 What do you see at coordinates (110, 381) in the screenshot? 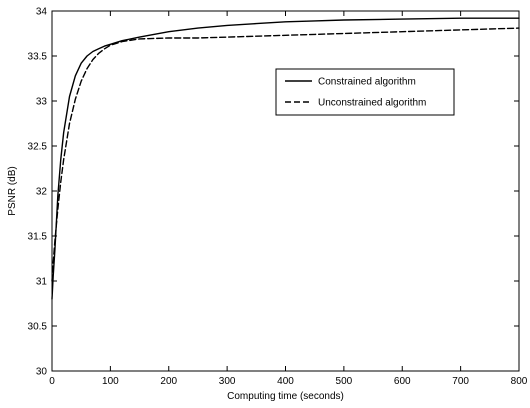
I see `x-tick-label: 100` at bounding box center [110, 381].